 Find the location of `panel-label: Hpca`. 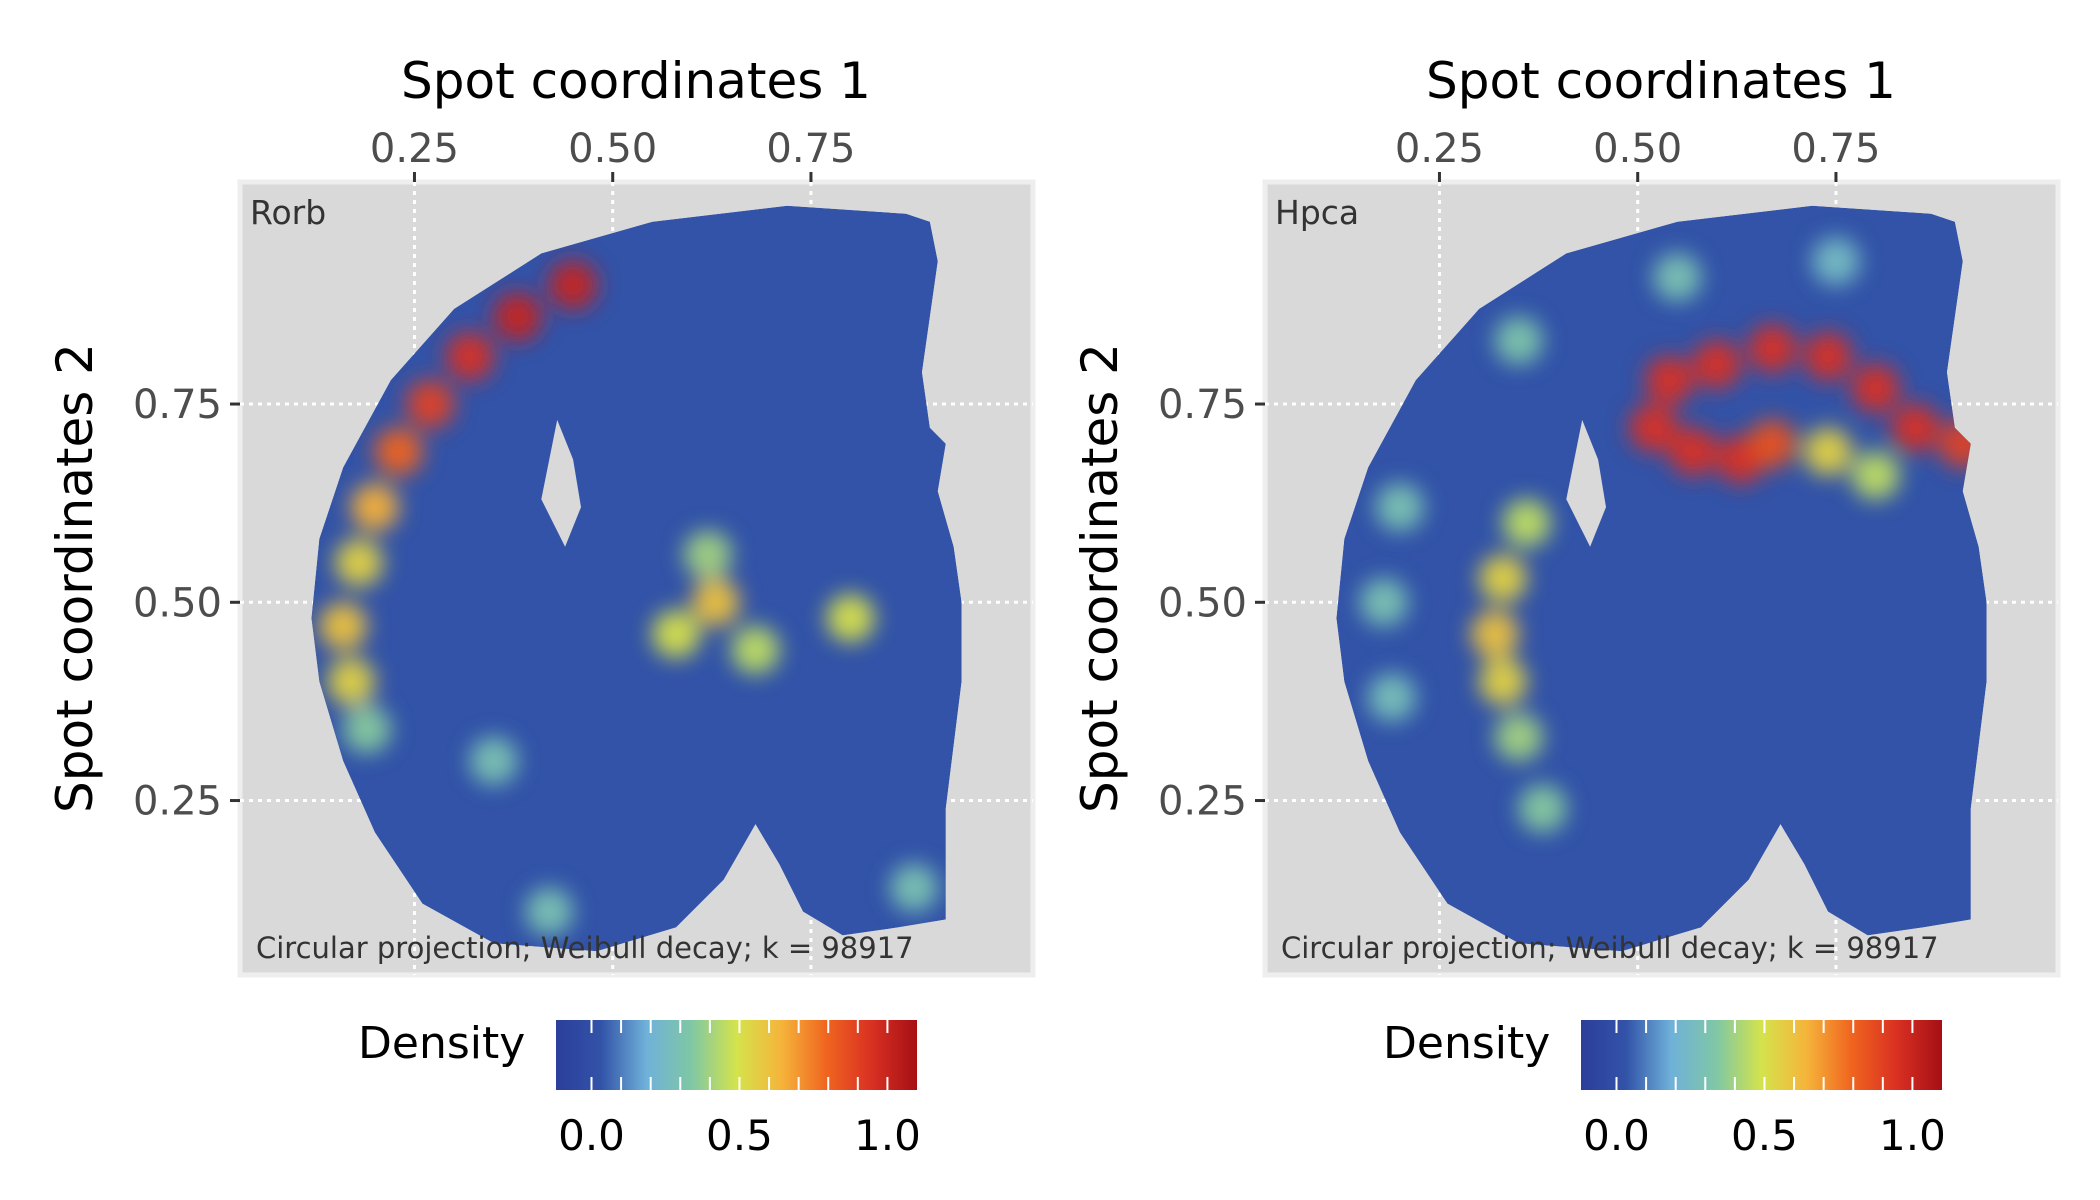

panel-label: Hpca is located at coordinates (1317, 212).